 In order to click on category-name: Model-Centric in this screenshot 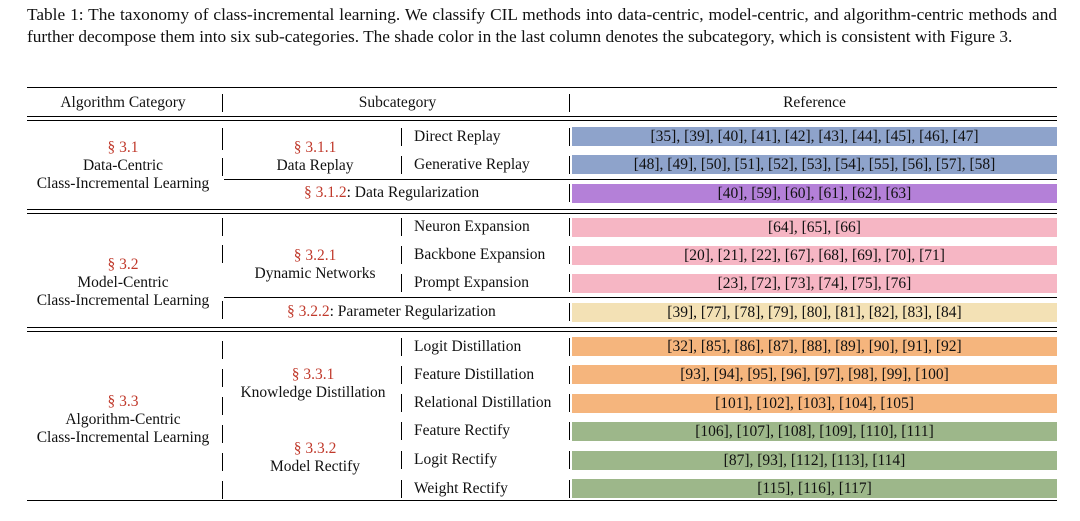, I will do `click(123, 282)`.